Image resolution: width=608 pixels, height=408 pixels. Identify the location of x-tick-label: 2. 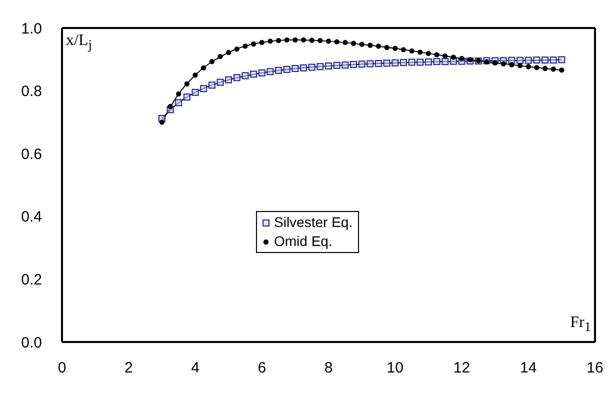
(128, 368).